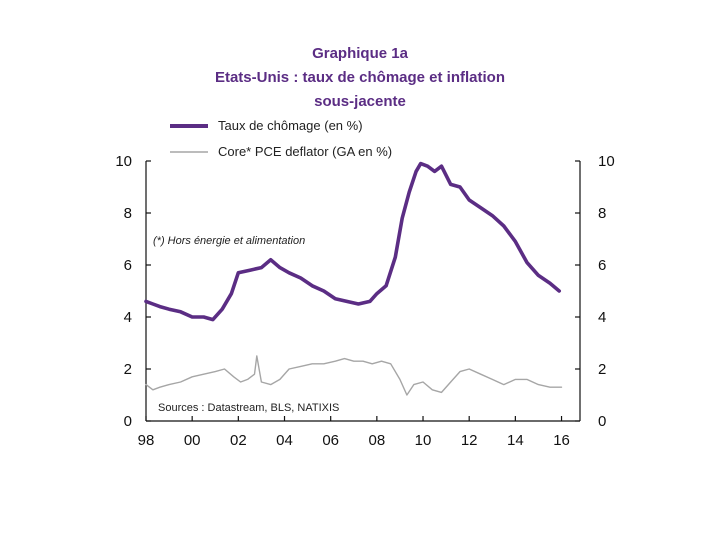  I want to click on series-line-core-pce, so click(354, 375).